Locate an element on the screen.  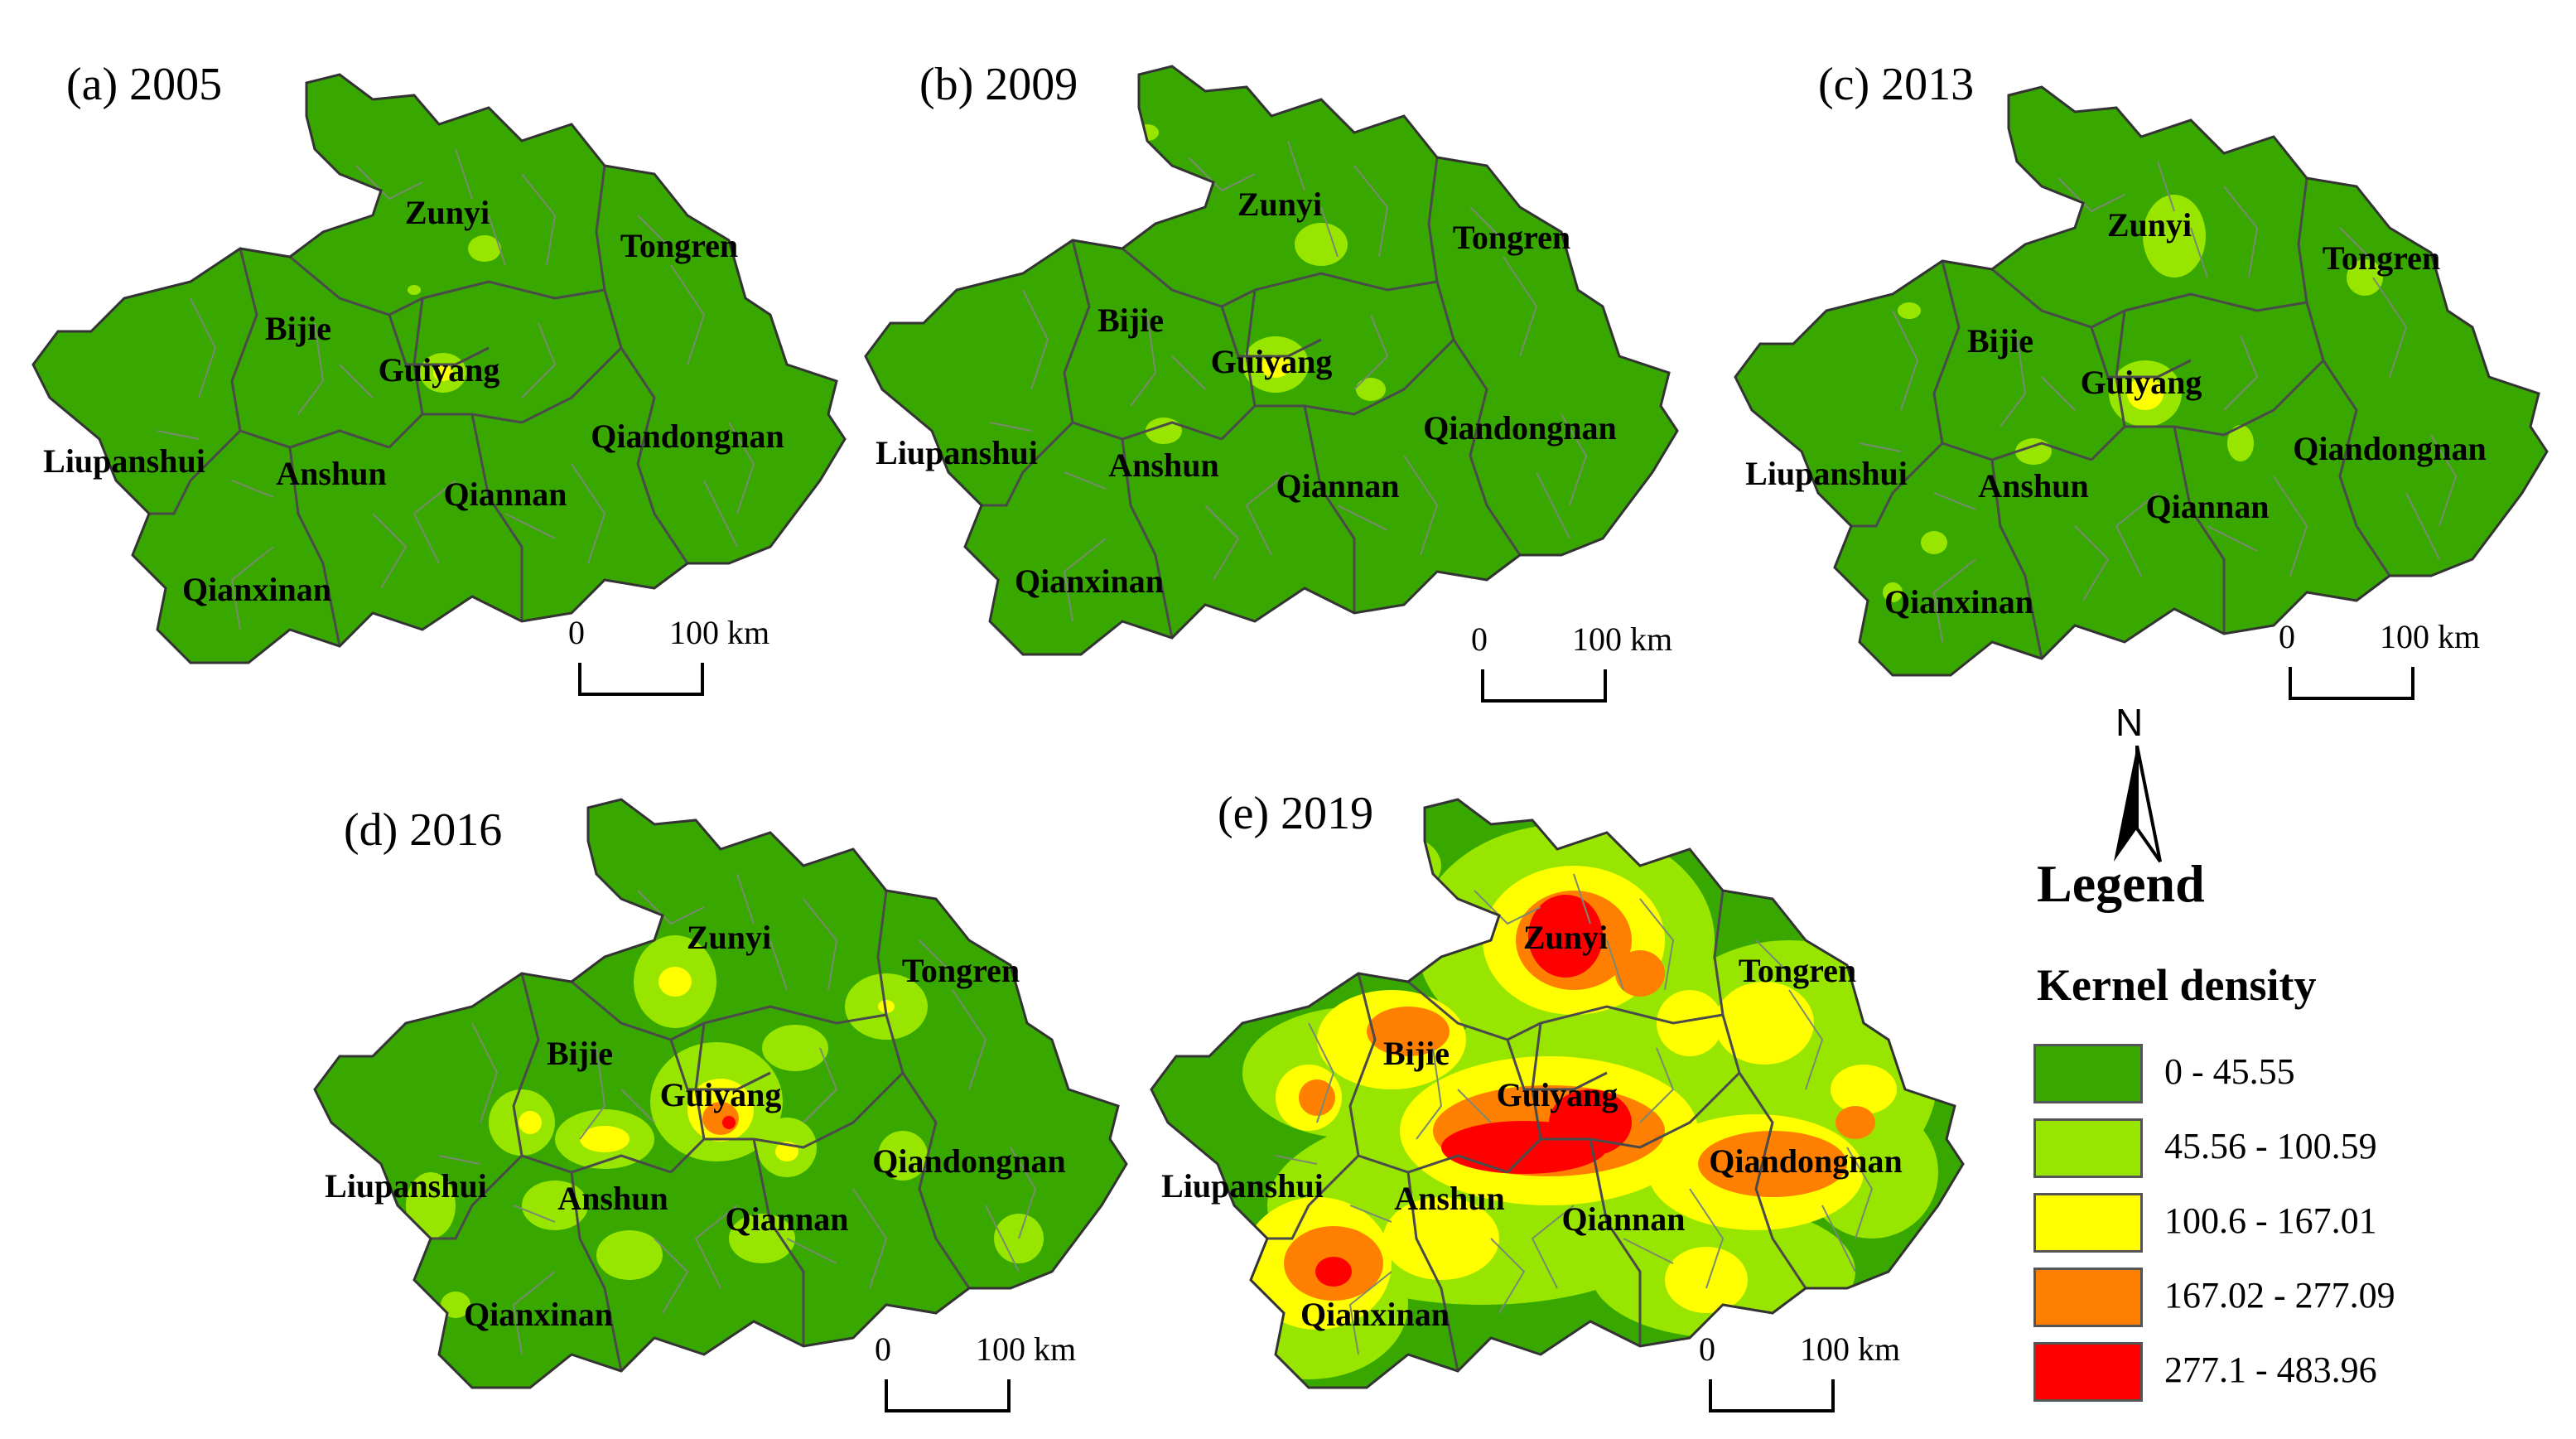
province-outline is located at coordinates (439, 368).